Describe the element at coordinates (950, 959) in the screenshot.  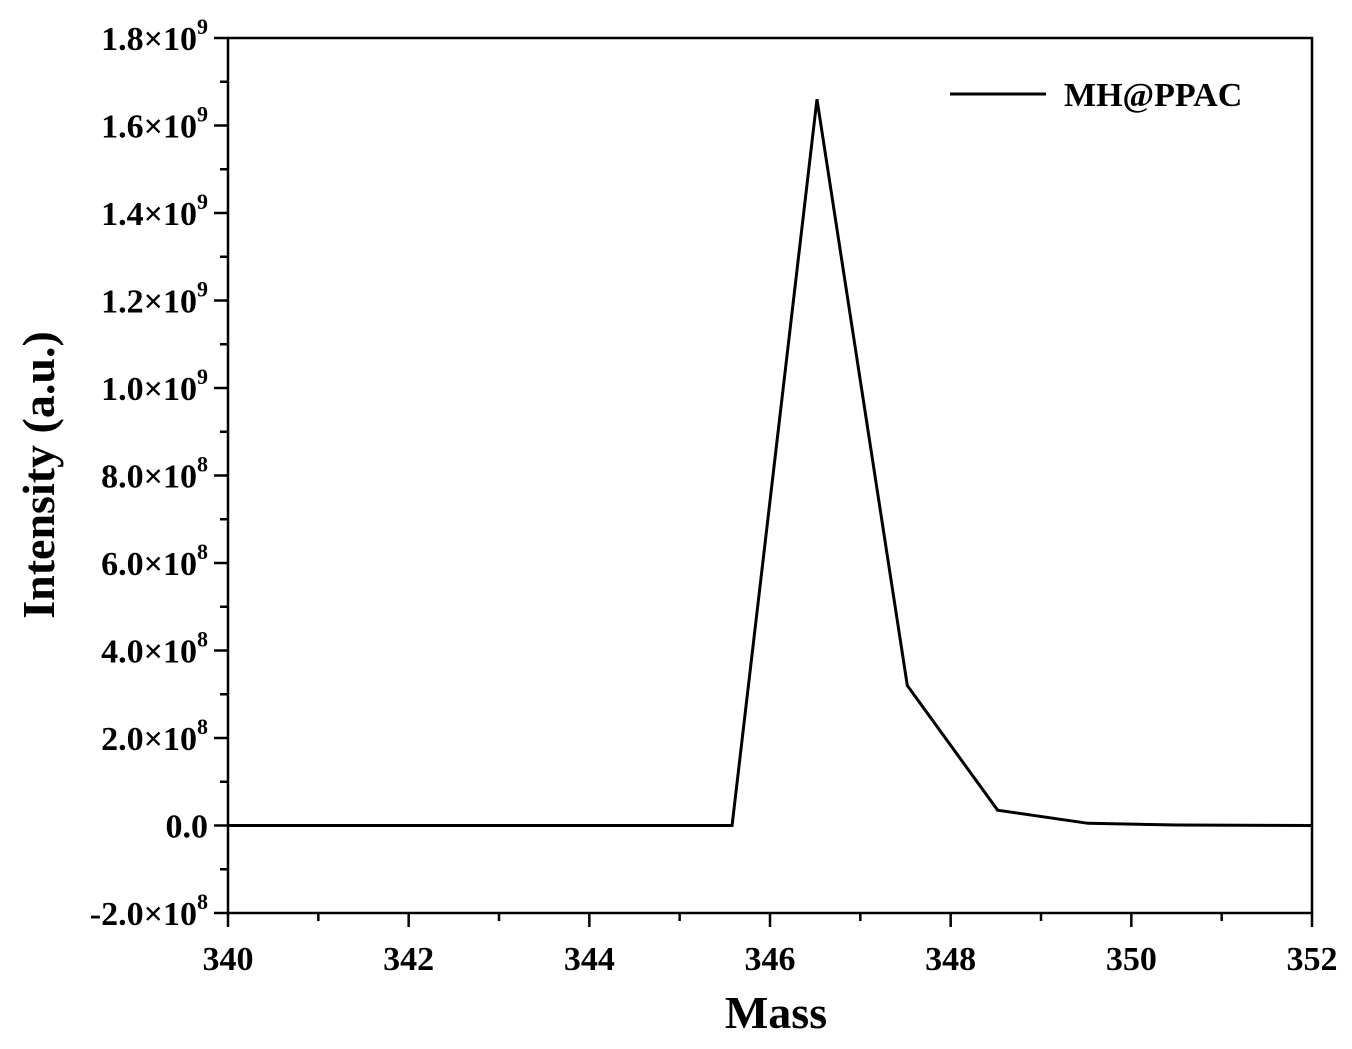
I see `x-tick-label: 348` at that location.